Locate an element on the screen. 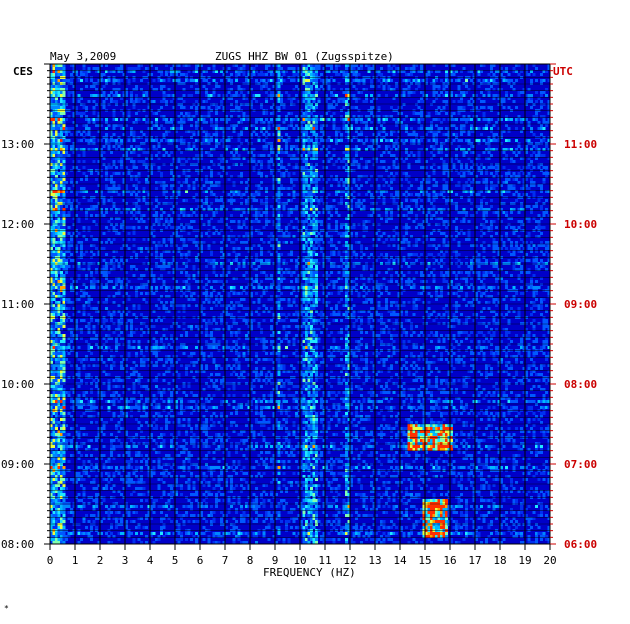  left-tick-label: 13:00 is located at coordinates (17, 144).